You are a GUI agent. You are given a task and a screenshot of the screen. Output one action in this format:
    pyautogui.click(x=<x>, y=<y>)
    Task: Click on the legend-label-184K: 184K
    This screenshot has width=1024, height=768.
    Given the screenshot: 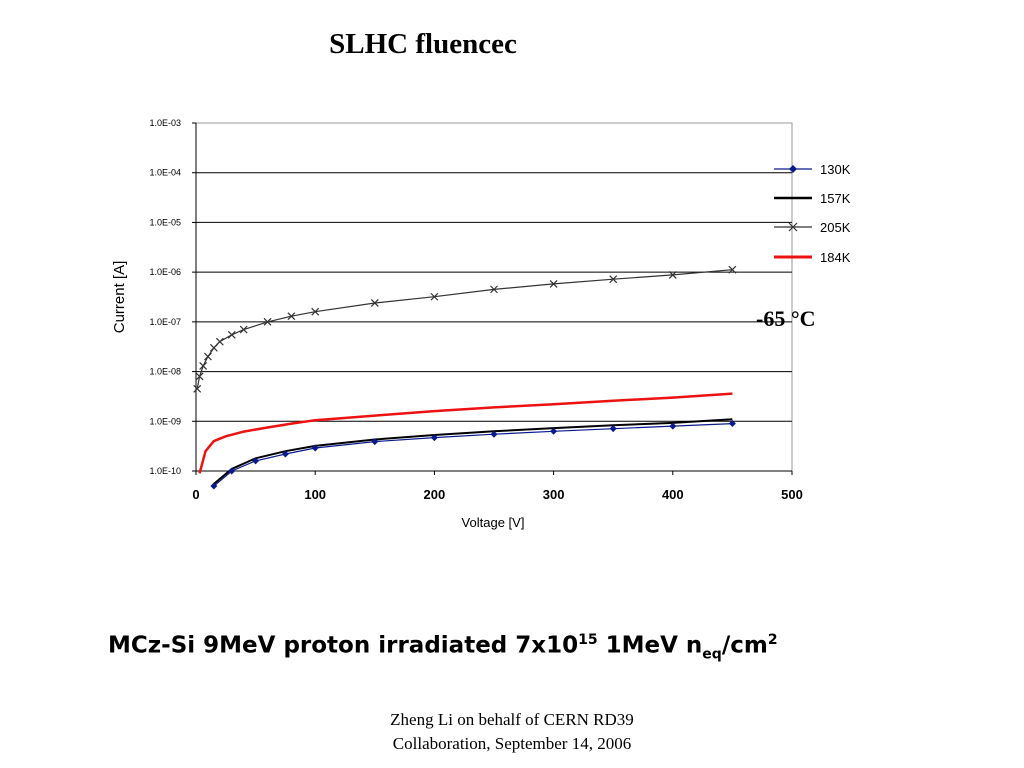 What is the action you would take?
    pyautogui.click(x=835, y=257)
    